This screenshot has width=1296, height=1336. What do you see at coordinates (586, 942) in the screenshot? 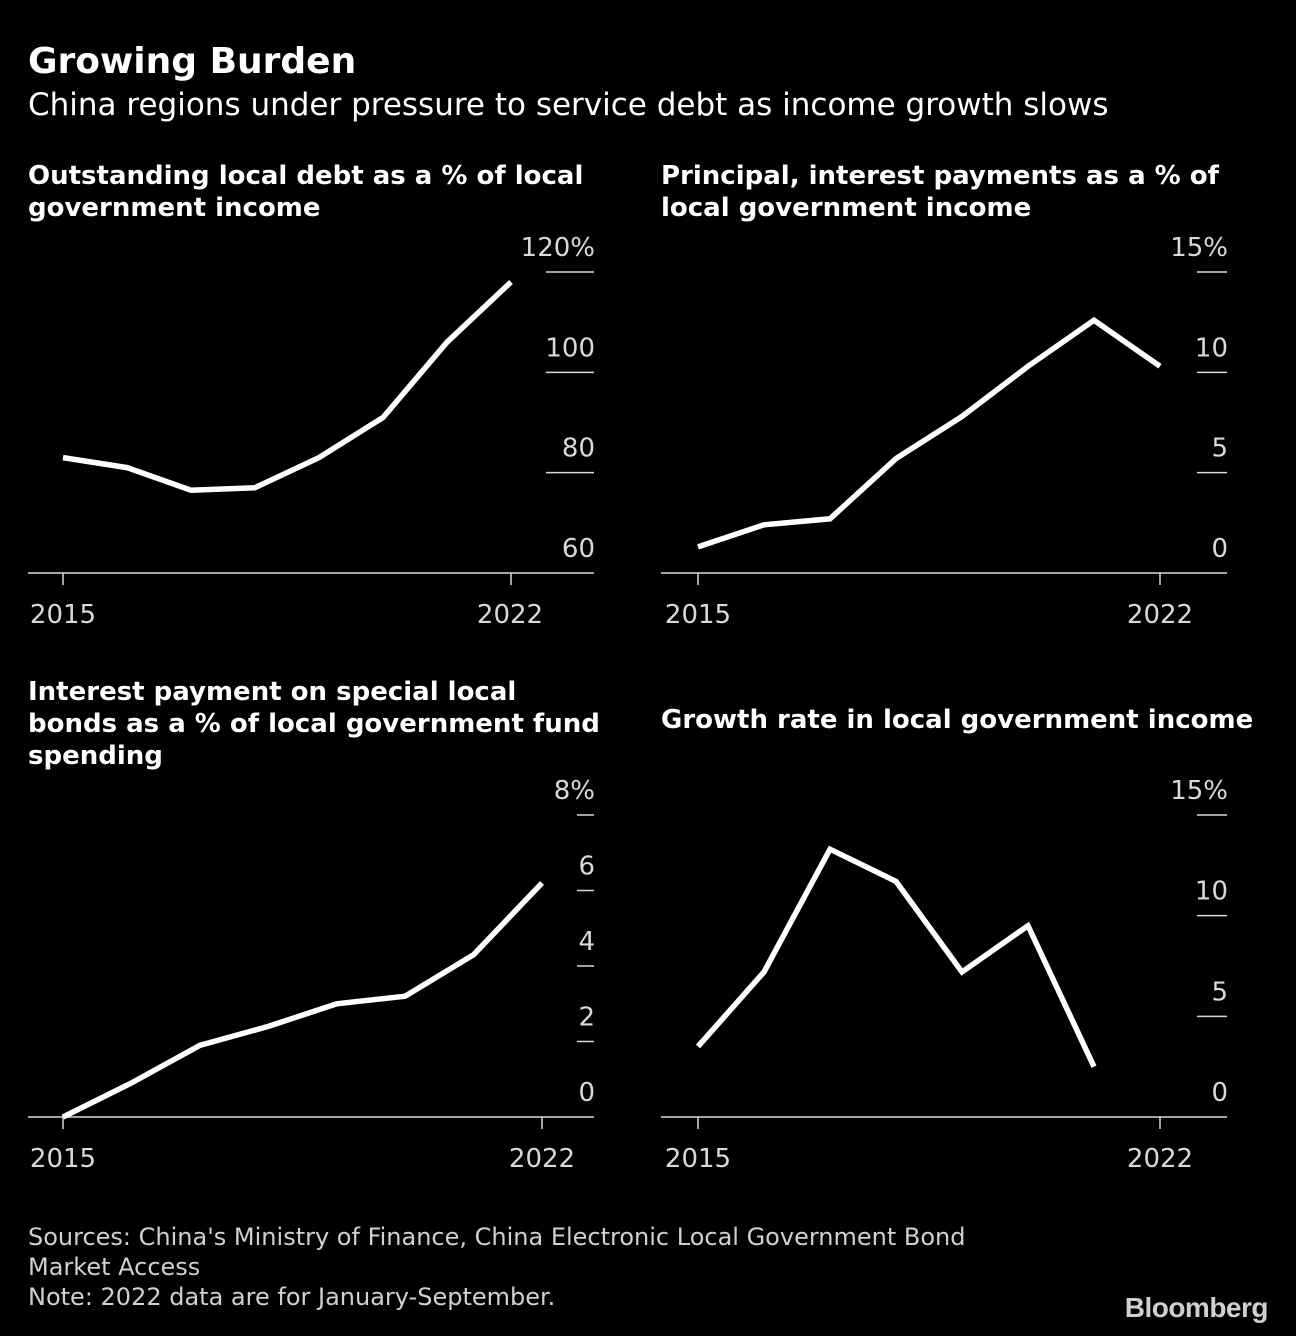
I see `y-tick-label-2-2: 4` at bounding box center [586, 942].